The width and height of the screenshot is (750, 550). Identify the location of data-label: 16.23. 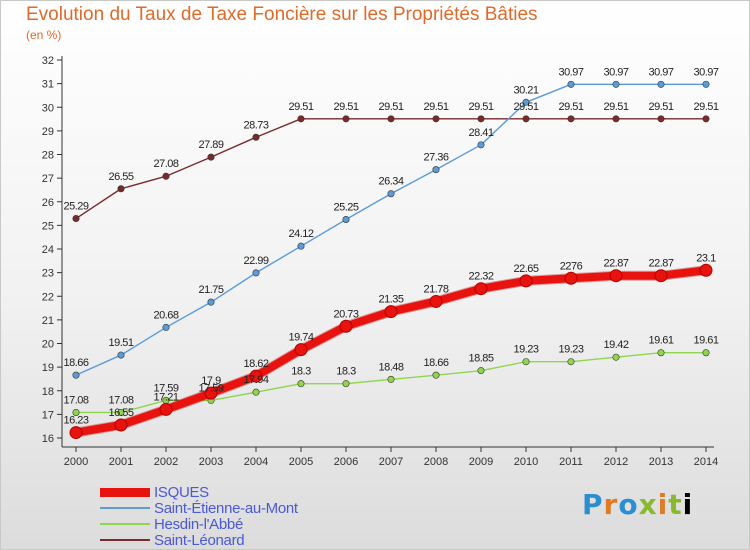
(75, 421).